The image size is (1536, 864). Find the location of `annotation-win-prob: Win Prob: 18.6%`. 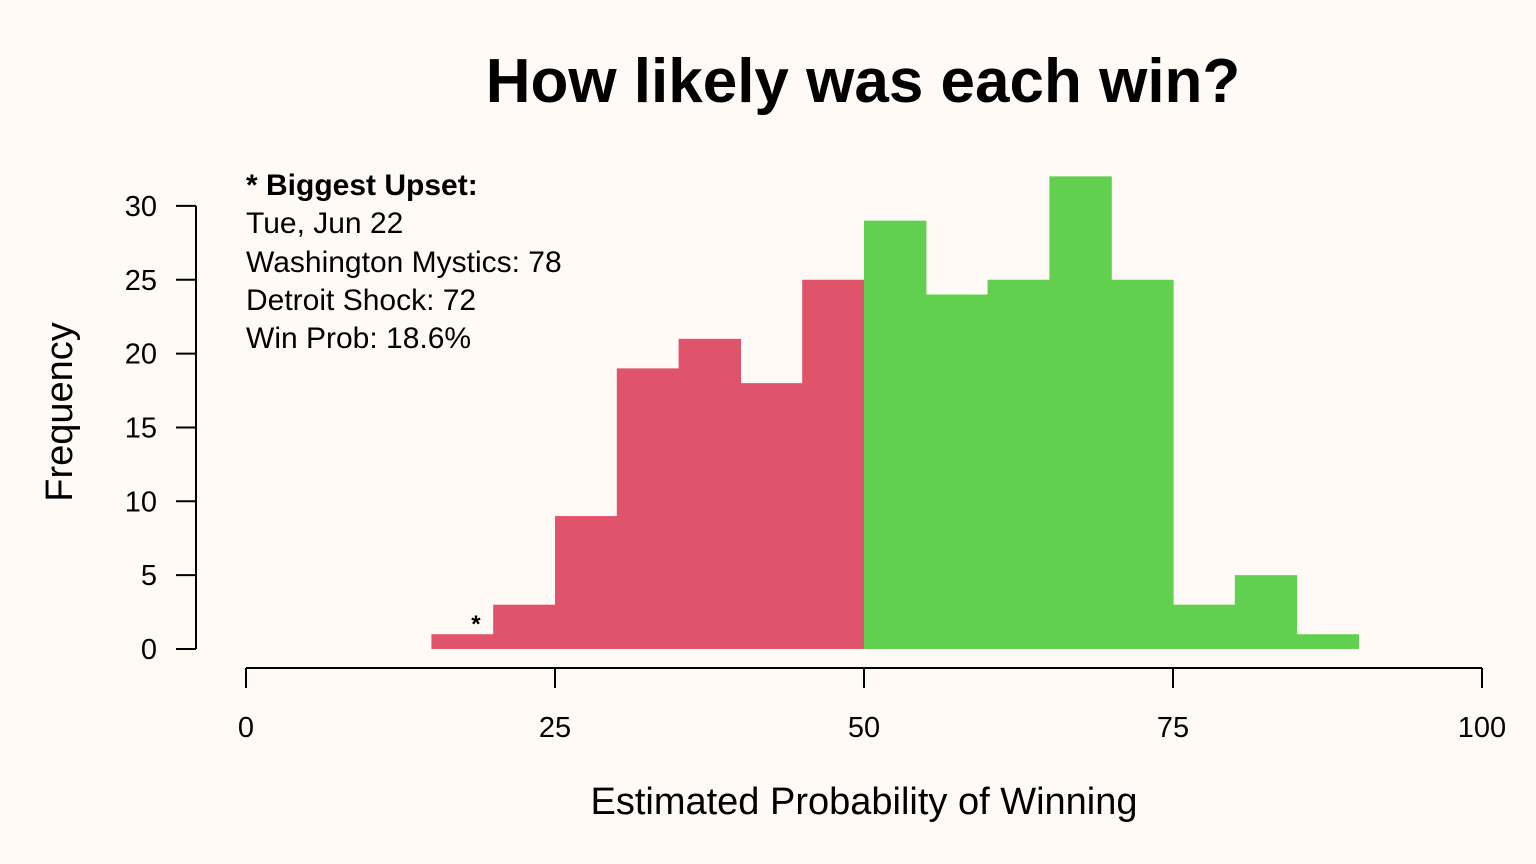

annotation-win-prob: Win Prob: 18.6% is located at coordinates (358, 338).